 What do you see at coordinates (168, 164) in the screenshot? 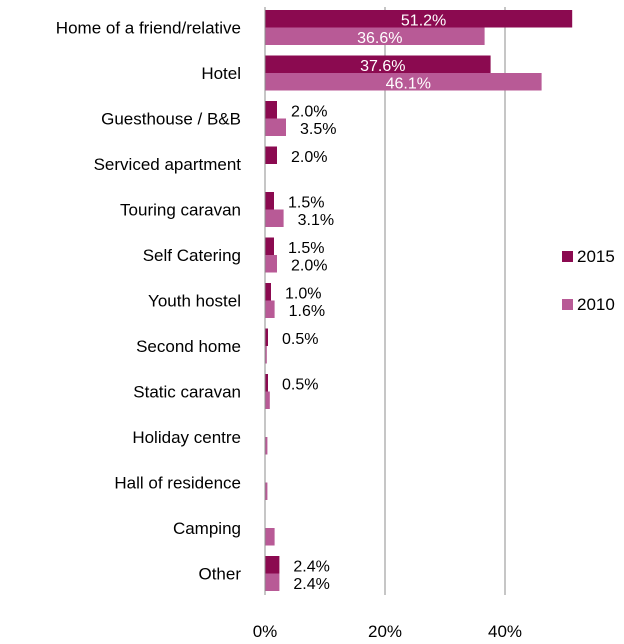
I see `category-label: Serviced apartment` at bounding box center [168, 164].